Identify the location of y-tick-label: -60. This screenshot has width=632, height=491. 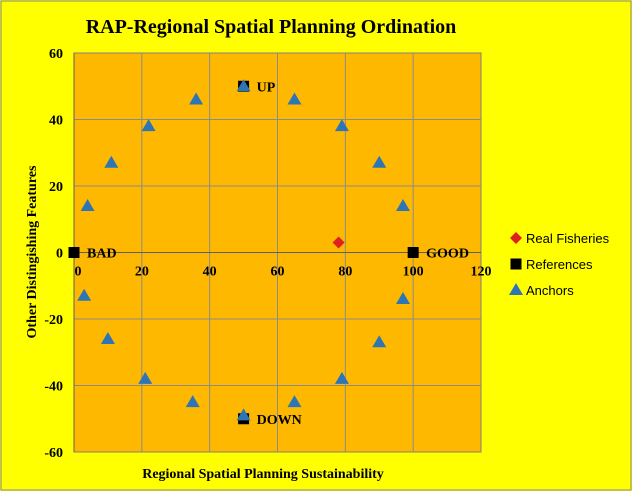
(53, 453).